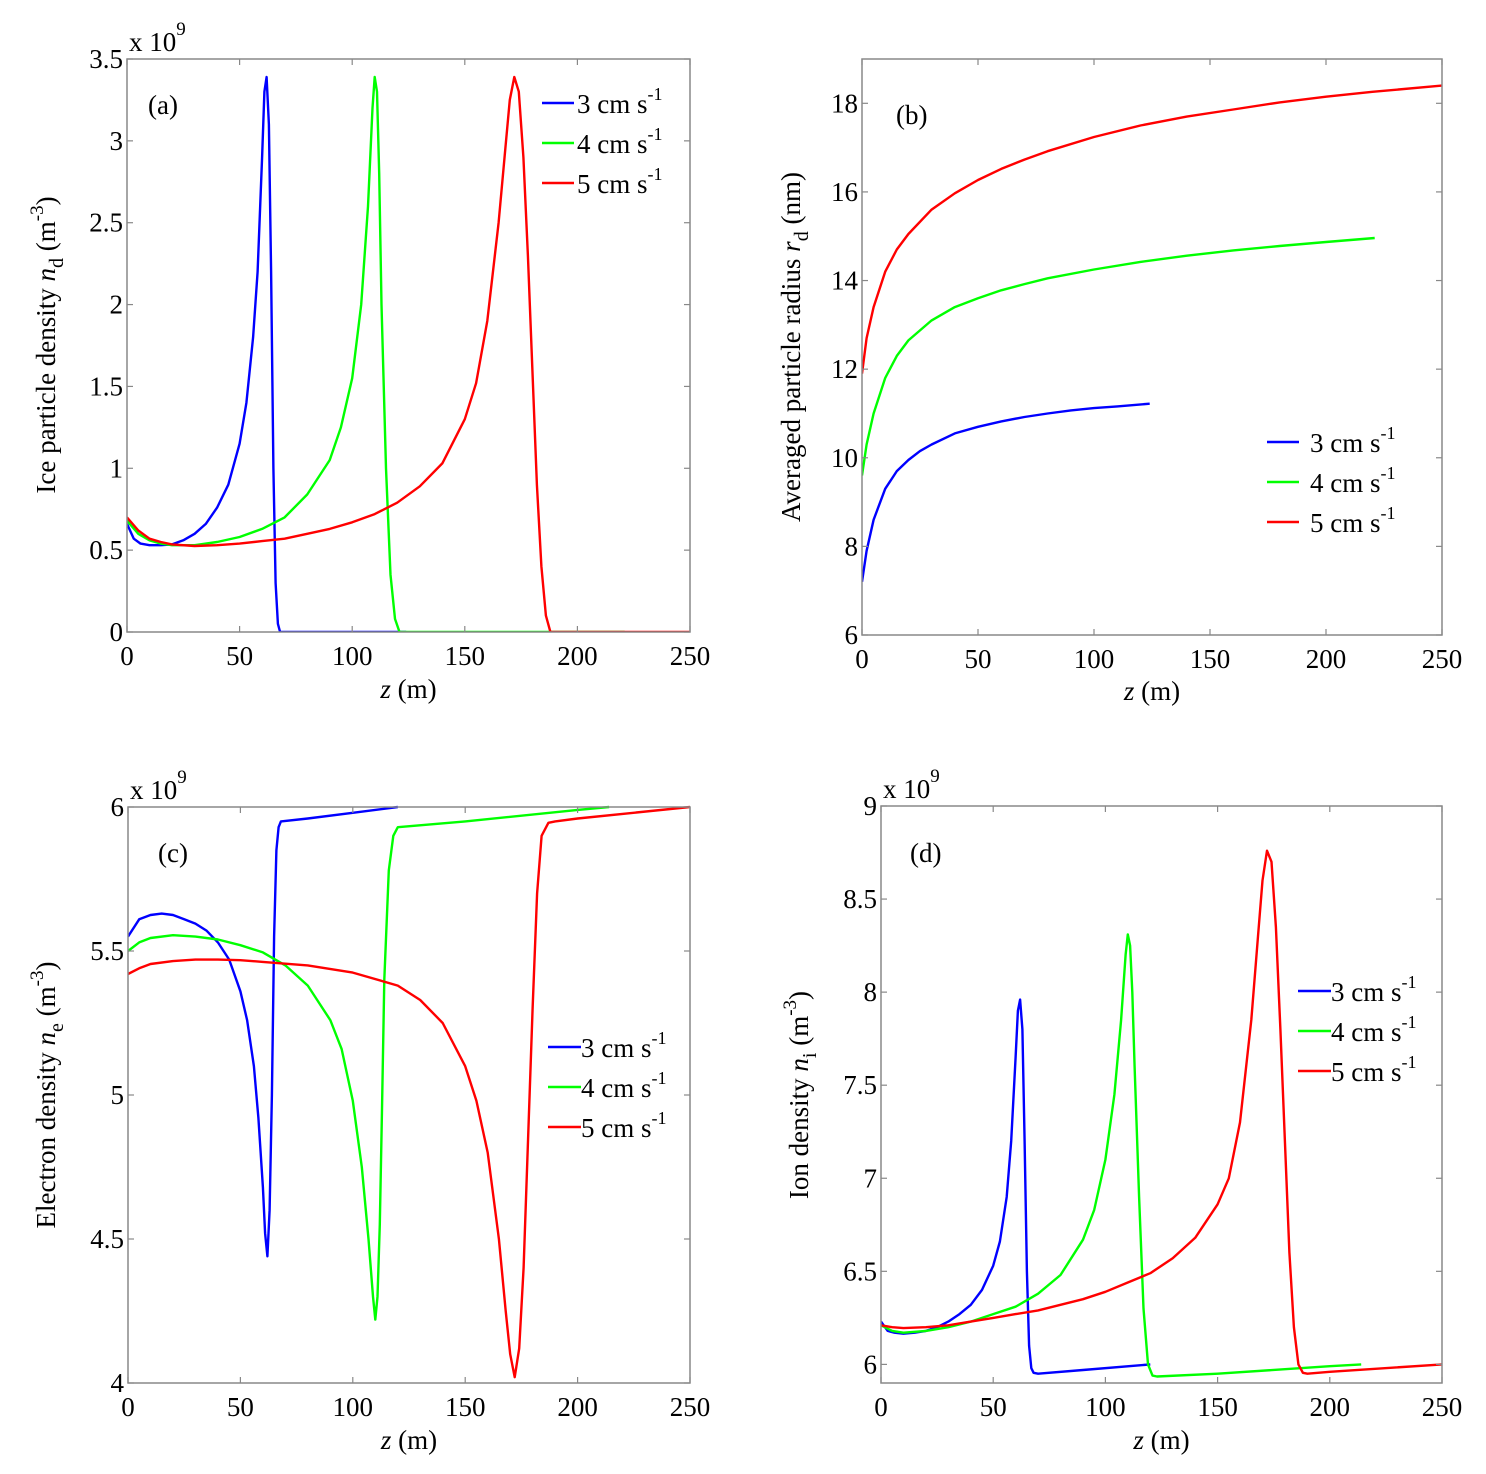 The height and width of the screenshot is (1474, 1486). I want to click on y-tick-label: 3, so click(117, 141).